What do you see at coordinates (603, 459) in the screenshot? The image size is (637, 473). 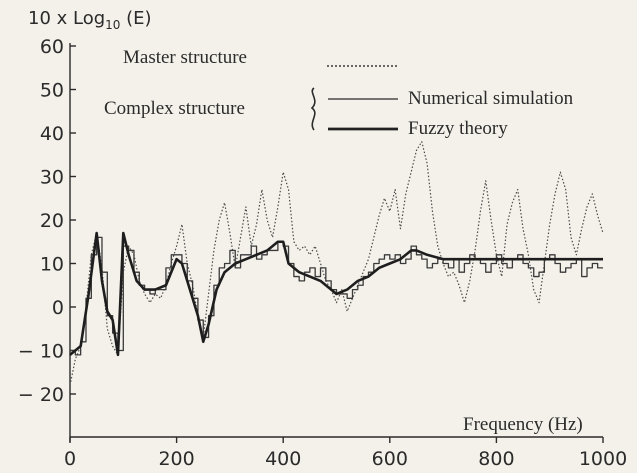 I see `x-tick-label: 1000` at bounding box center [603, 459].